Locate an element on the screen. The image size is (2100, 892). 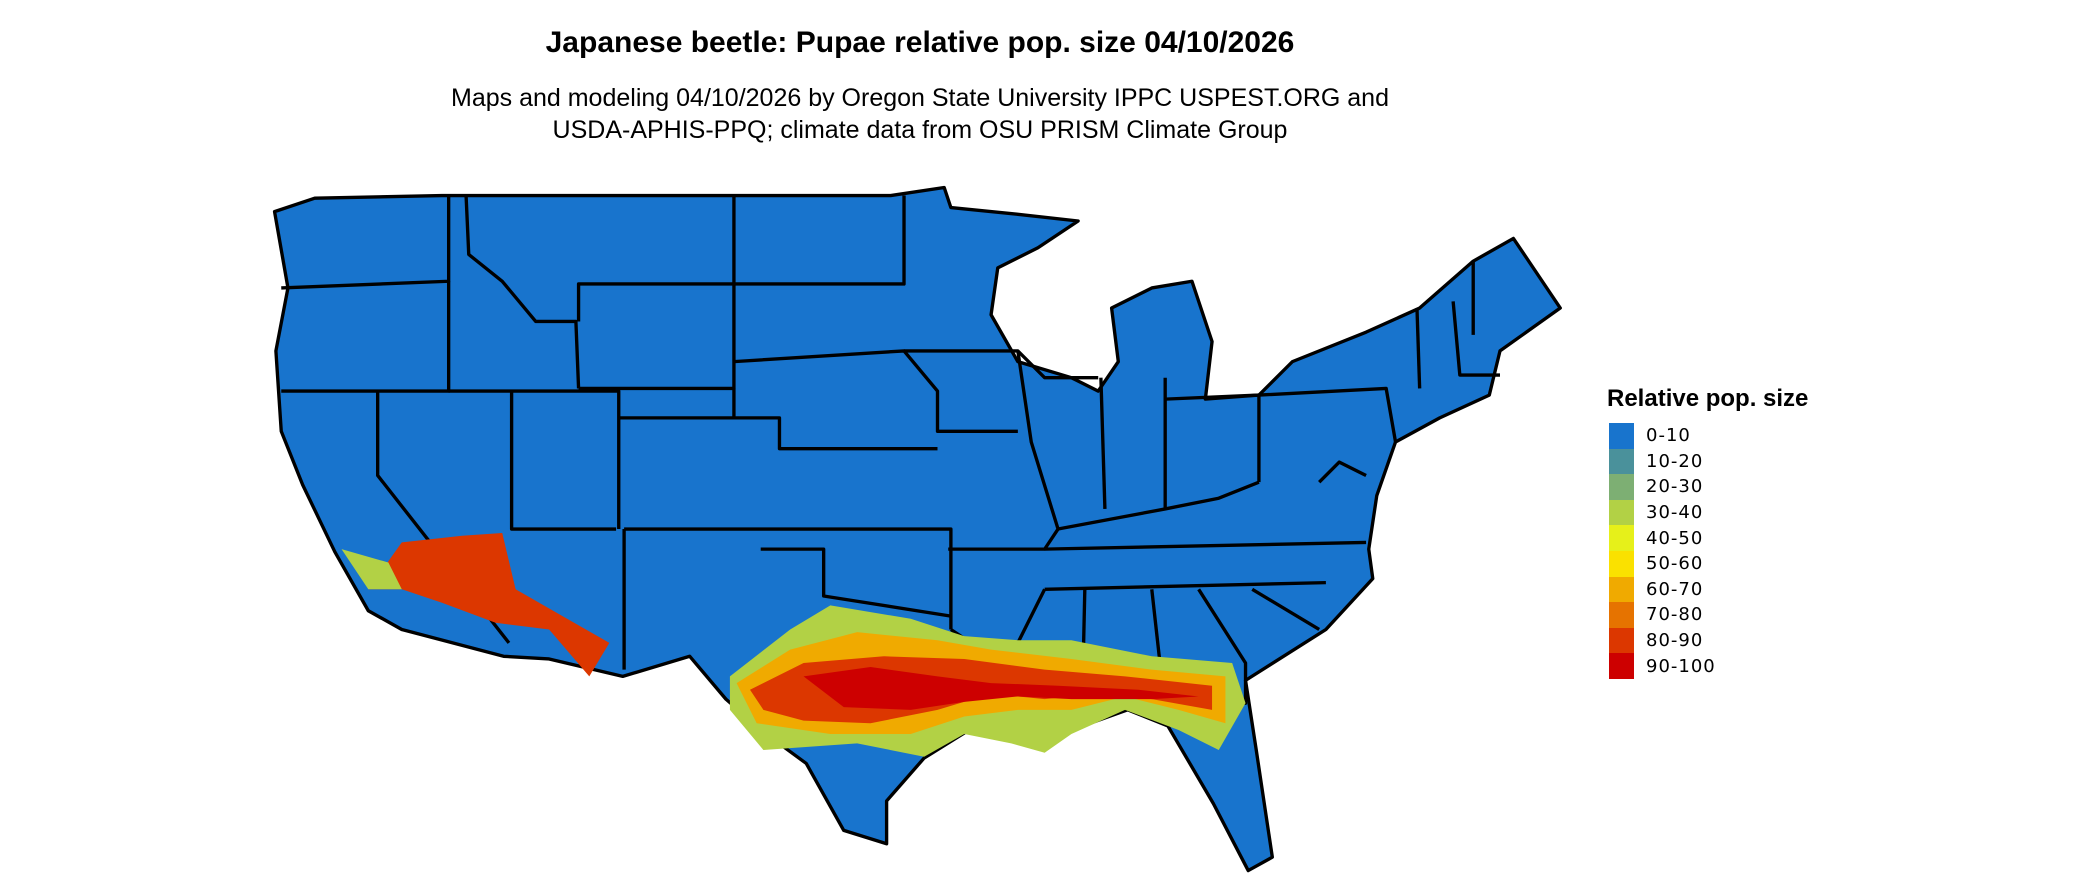
pop-zone-west is located at coordinates (489, 605).